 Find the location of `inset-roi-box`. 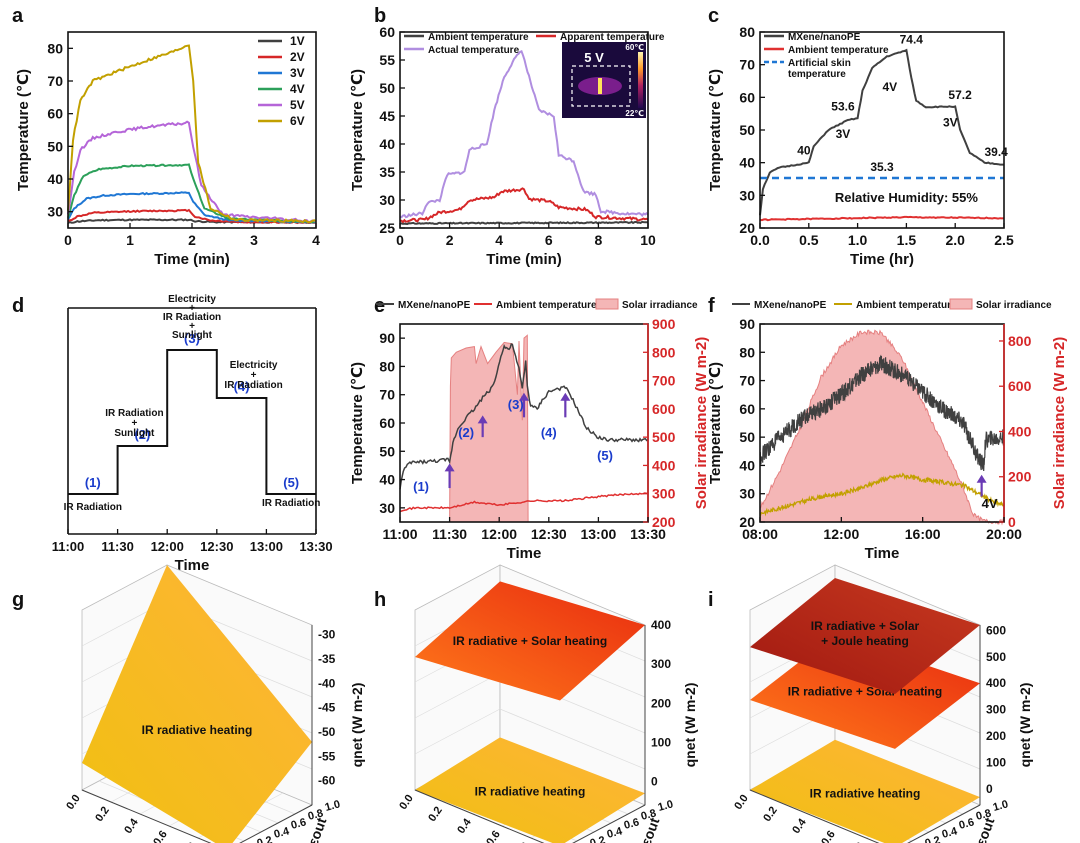

inset-roi-box is located at coordinates (601, 86).